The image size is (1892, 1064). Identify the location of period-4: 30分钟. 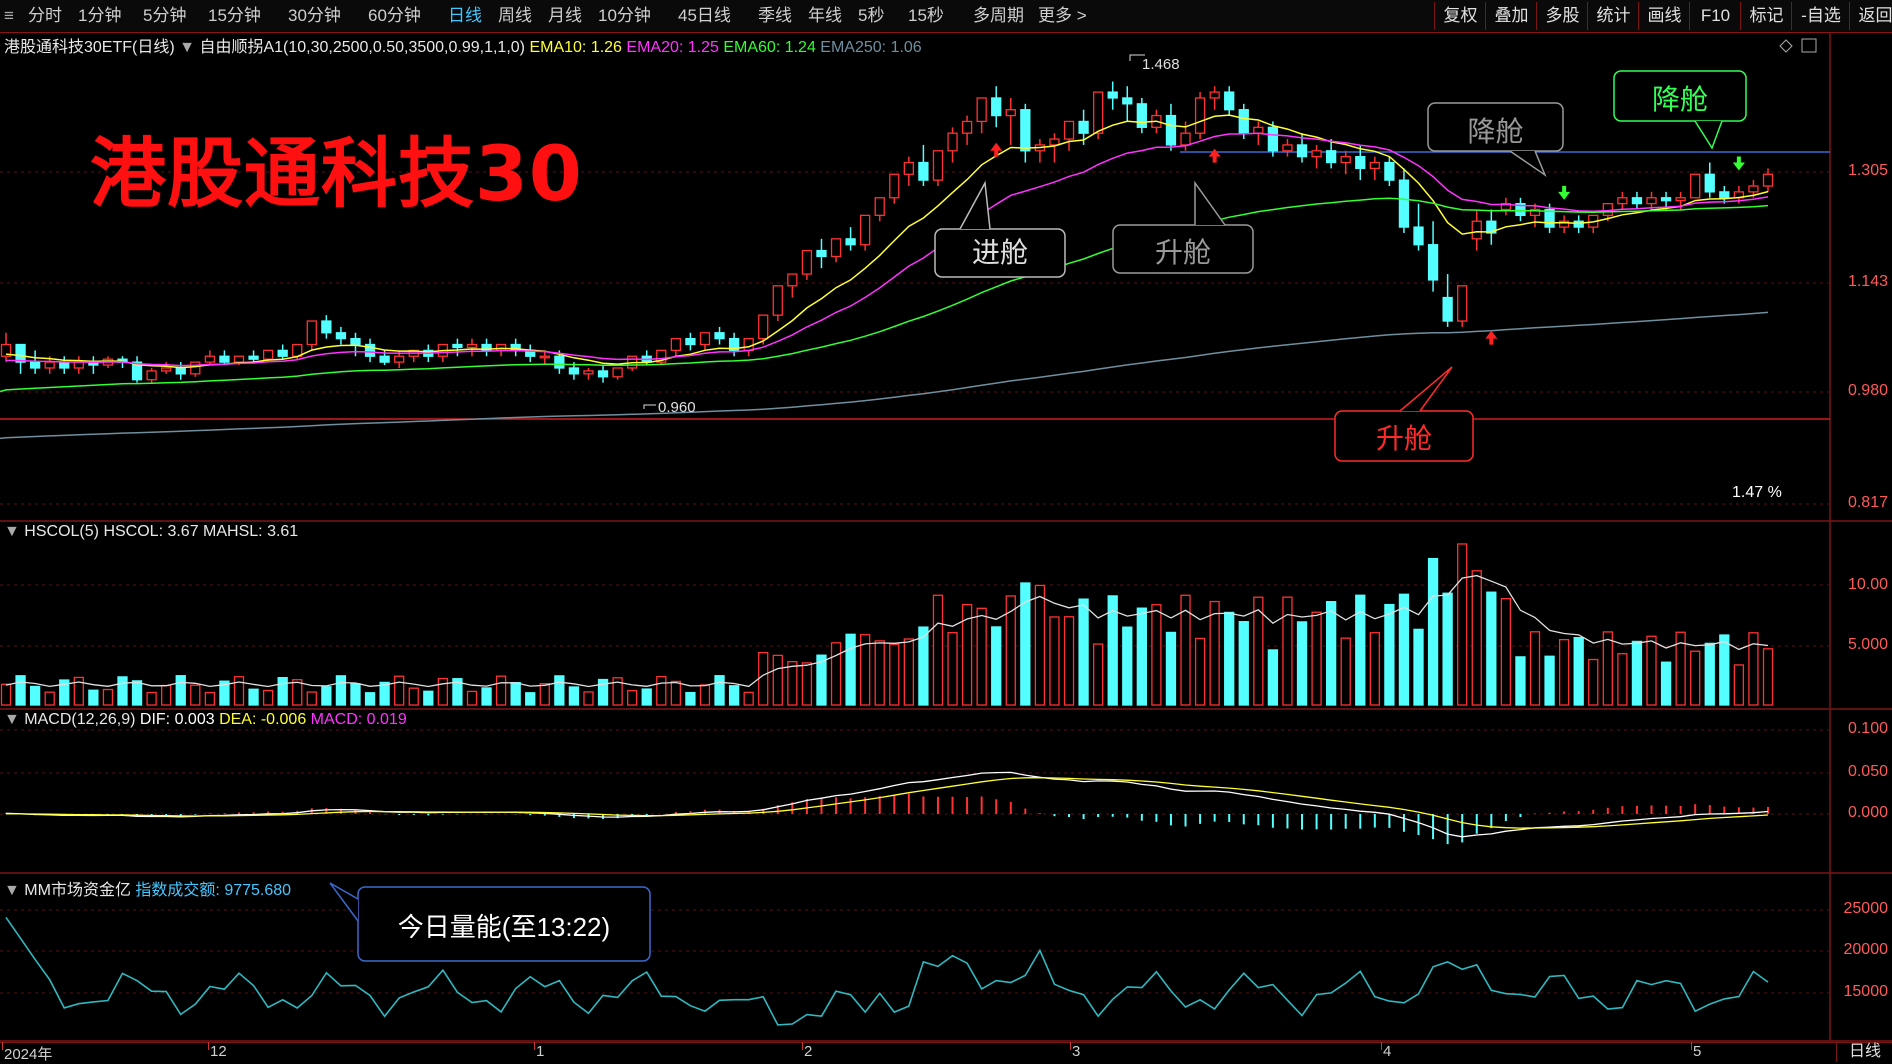
(314, 15).